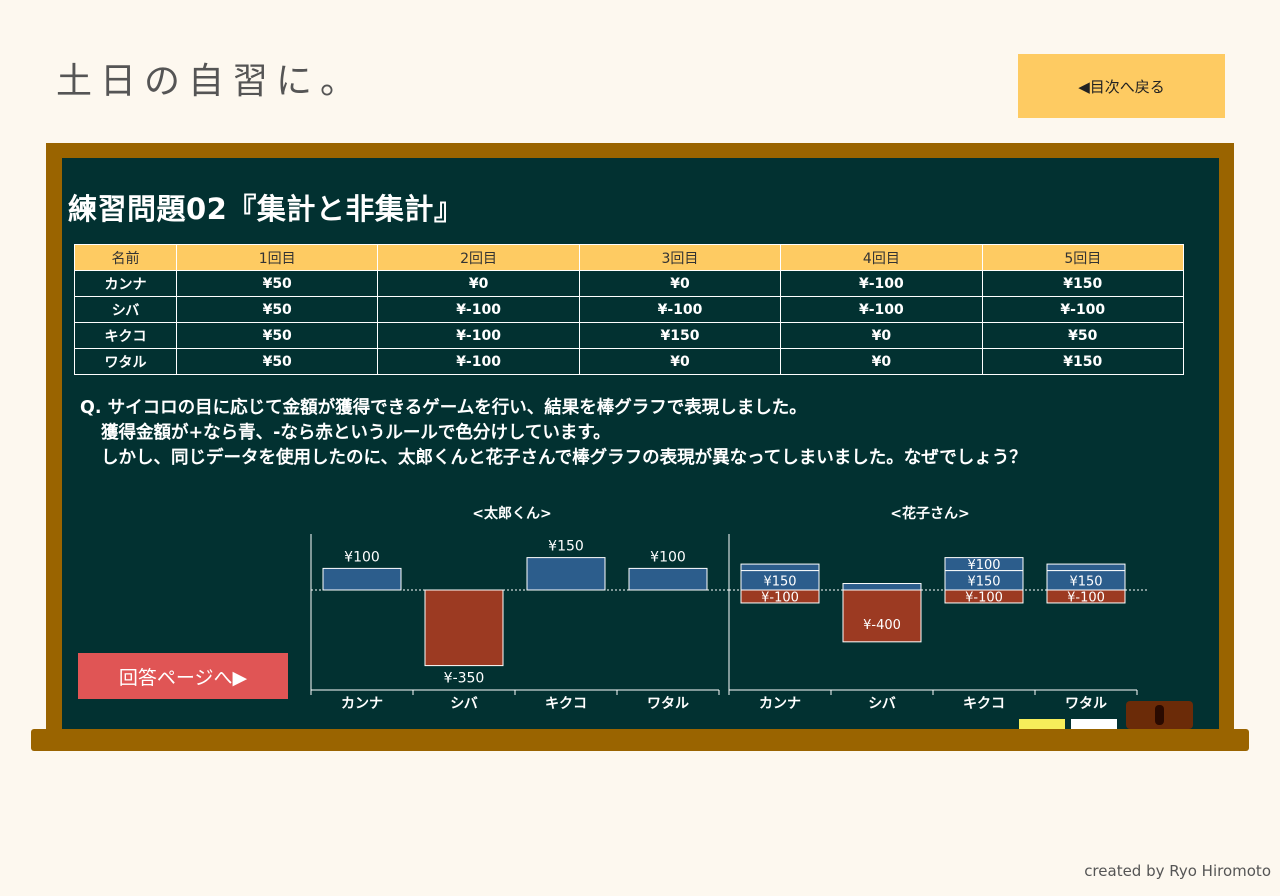 The image size is (1280, 896). Describe the element at coordinates (277, 257) in the screenshot. I see `column-header: 1回目` at that location.